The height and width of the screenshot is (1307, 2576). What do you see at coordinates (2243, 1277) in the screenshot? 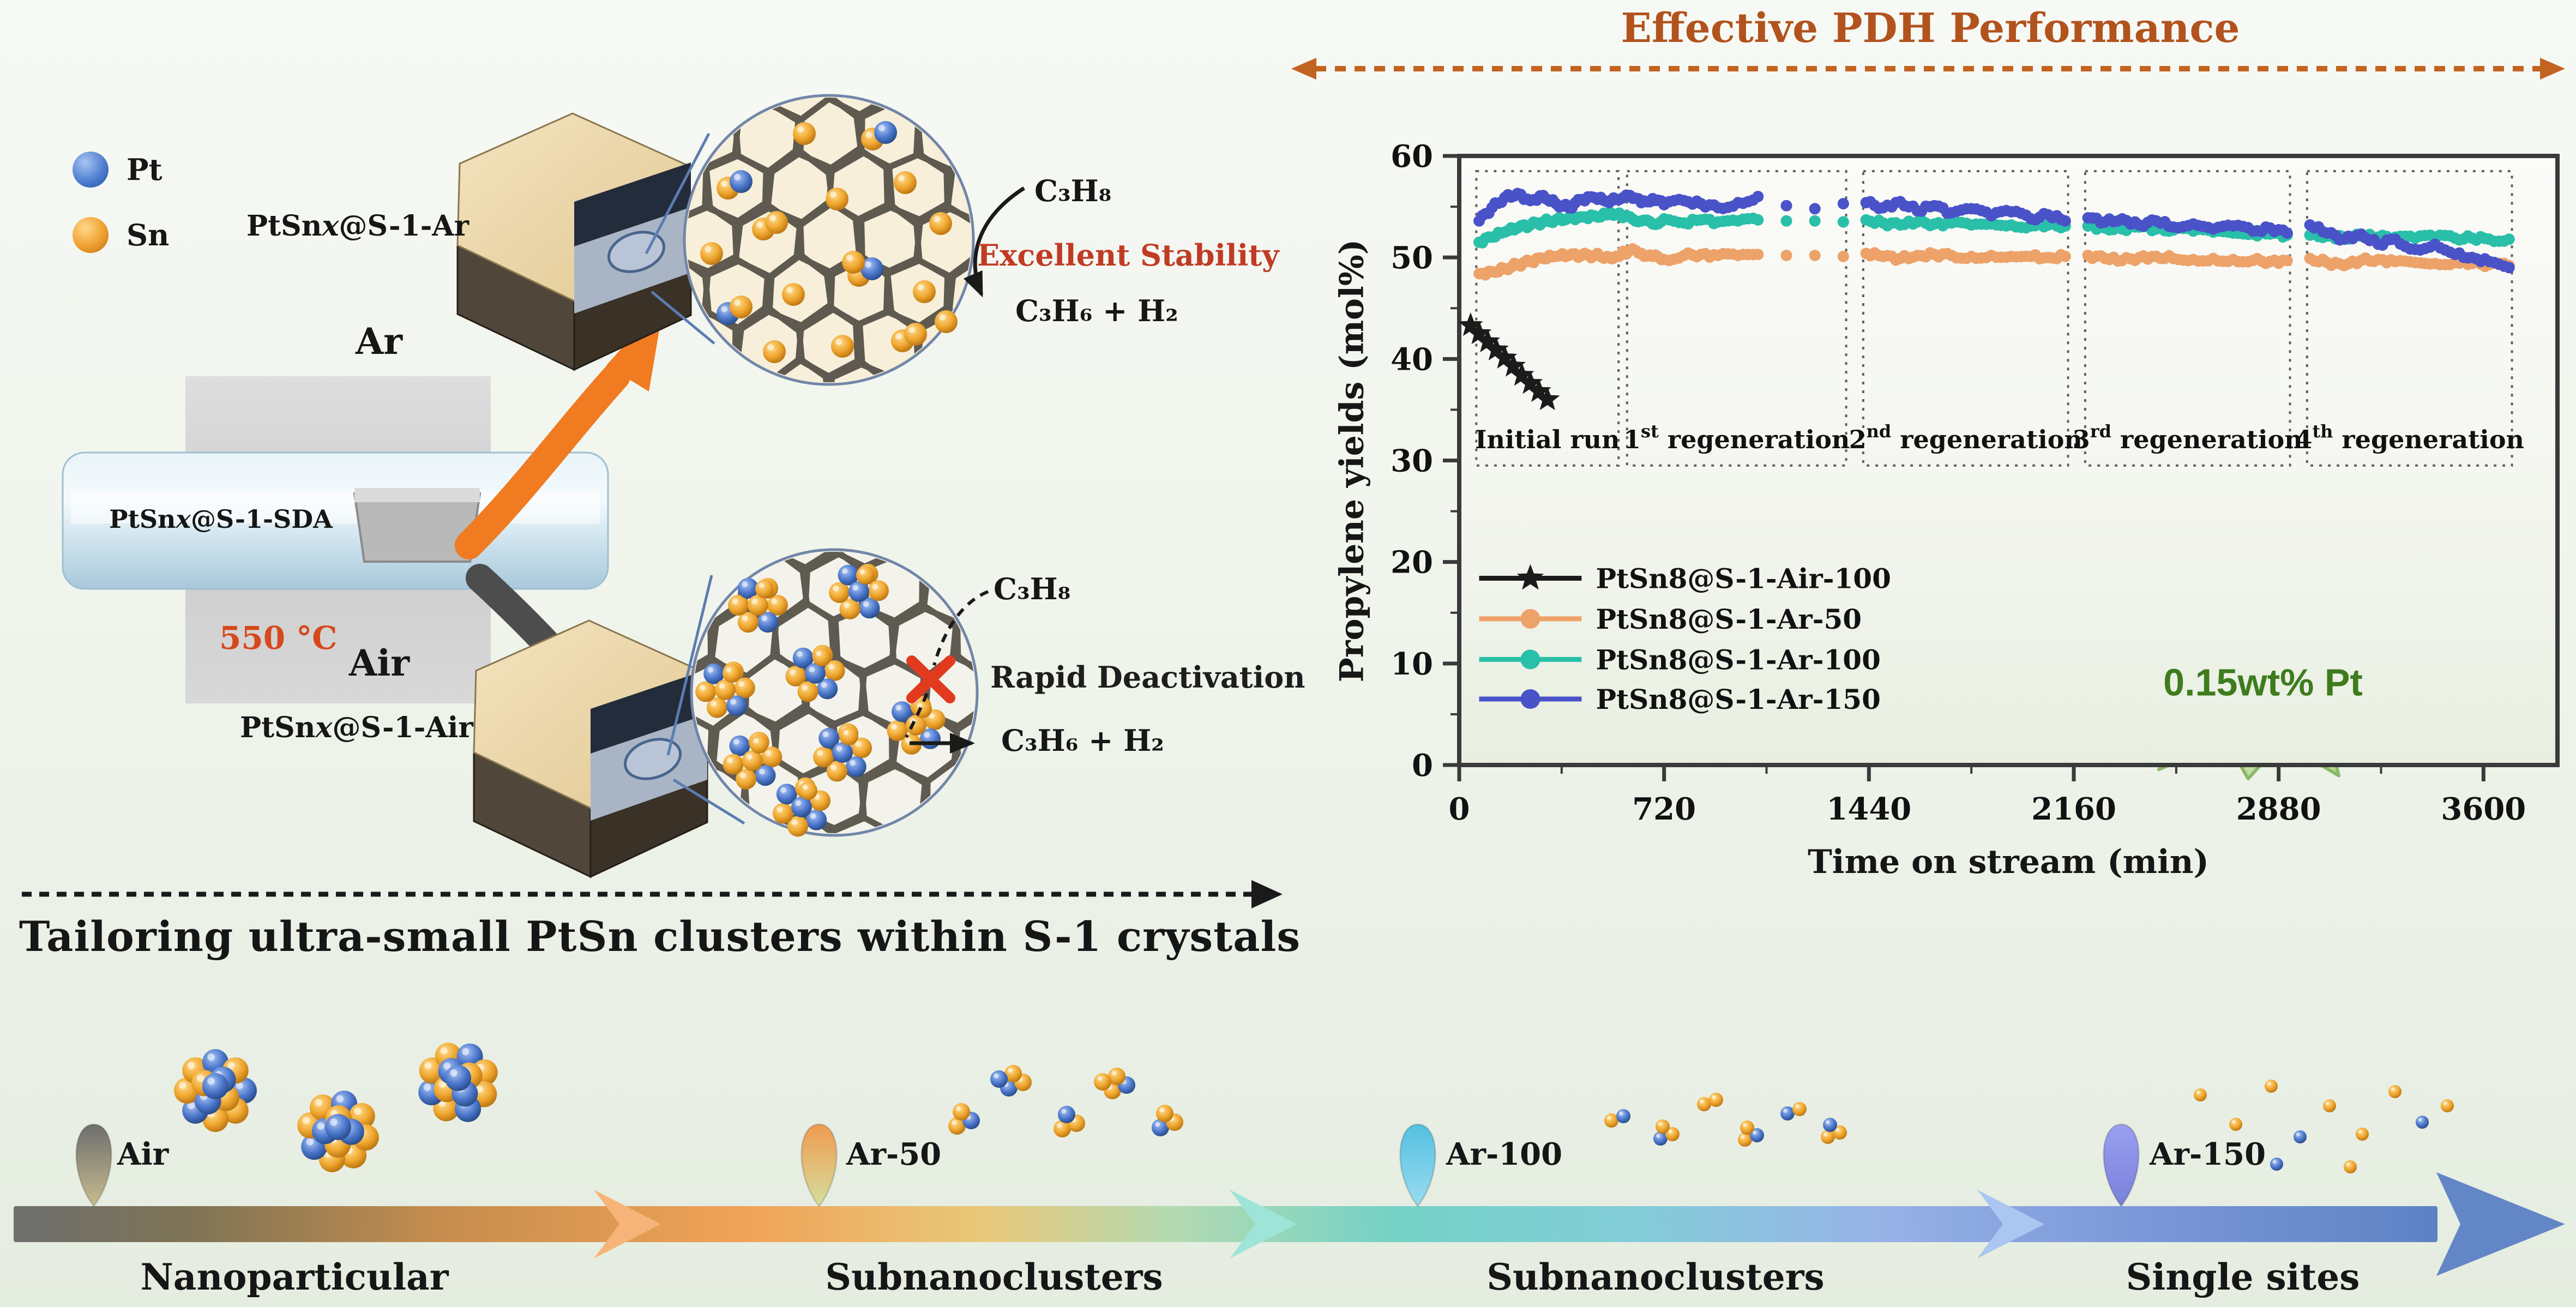
I see `stage-single-sites: Single sites` at bounding box center [2243, 1277].